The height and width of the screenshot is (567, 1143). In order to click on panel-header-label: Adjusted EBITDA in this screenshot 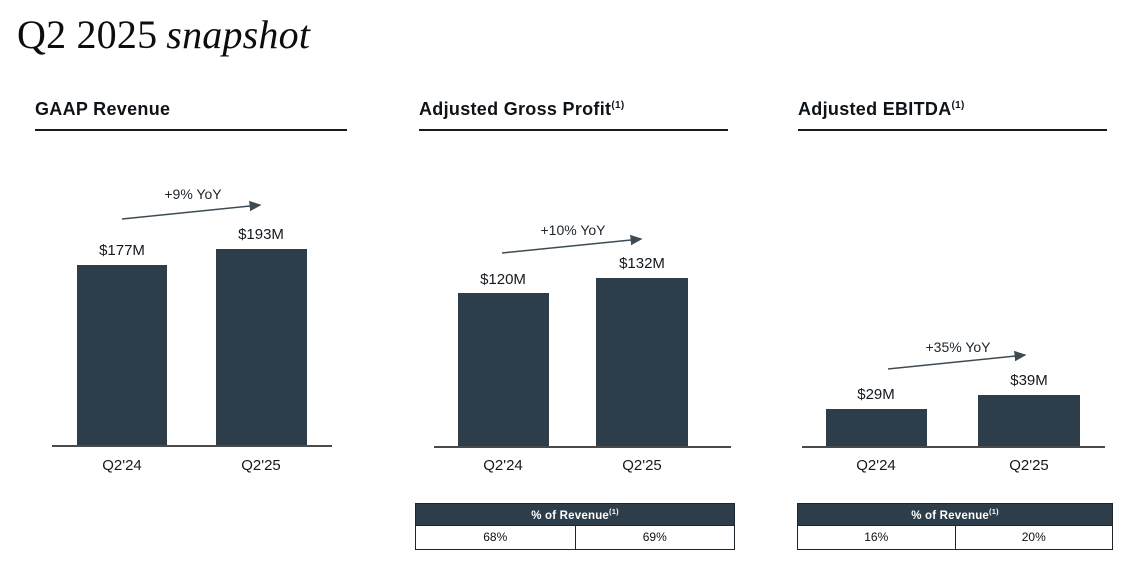, I will do `click(875, 109)`.